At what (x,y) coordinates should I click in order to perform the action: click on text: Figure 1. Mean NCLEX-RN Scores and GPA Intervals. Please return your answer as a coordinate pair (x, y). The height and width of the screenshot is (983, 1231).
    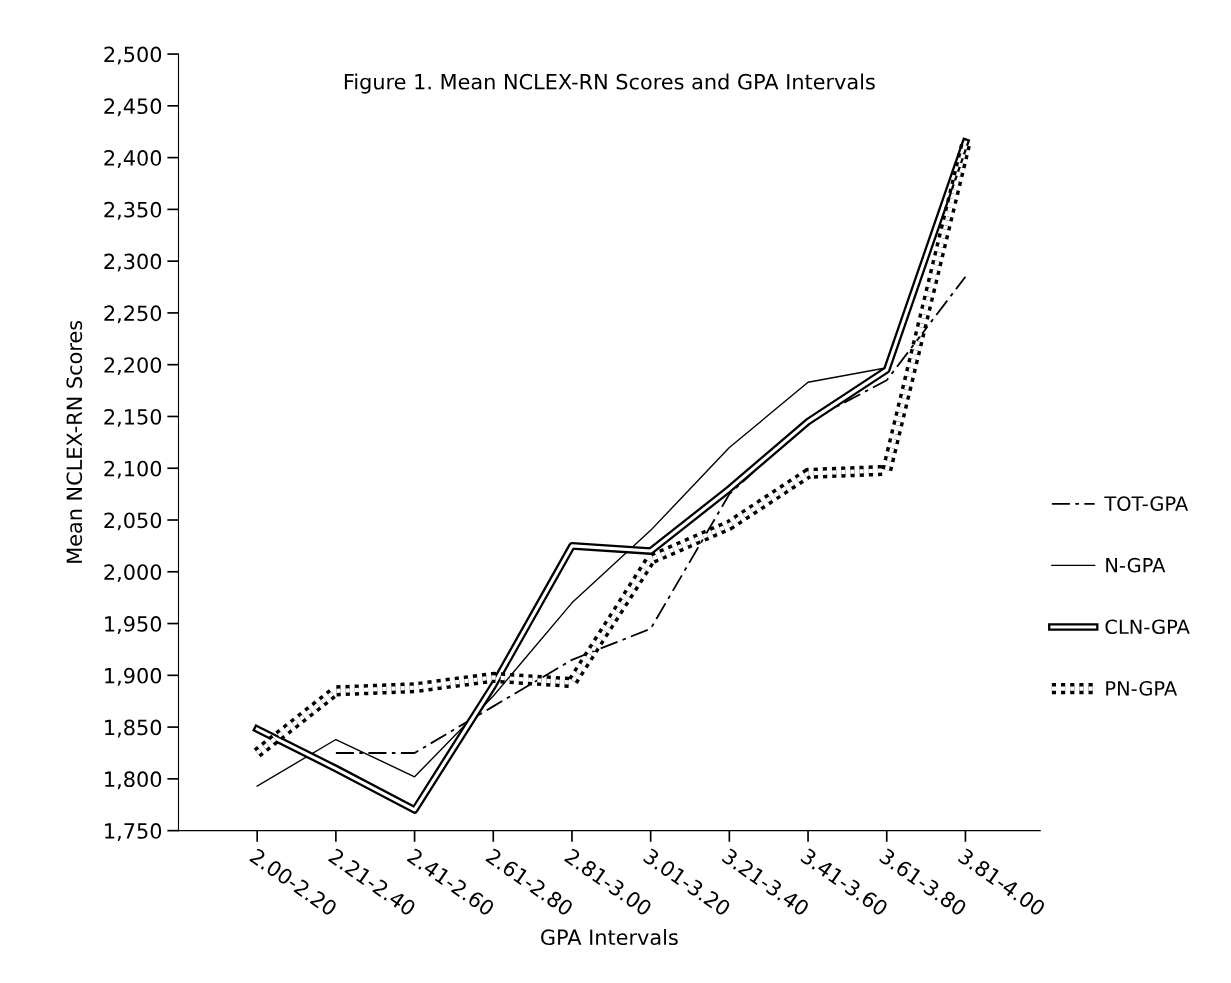
    Looking at the image, I should click on (609, 83).